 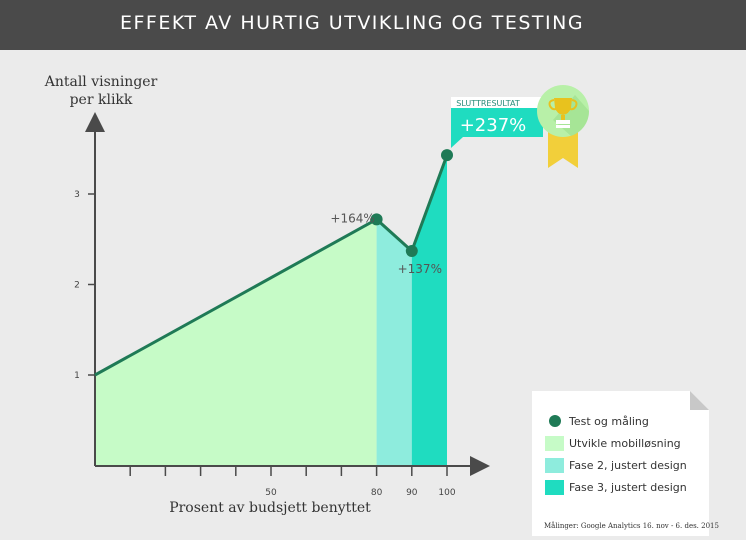 I want to click on badge-value: +237%, so click(x=493, y=125).